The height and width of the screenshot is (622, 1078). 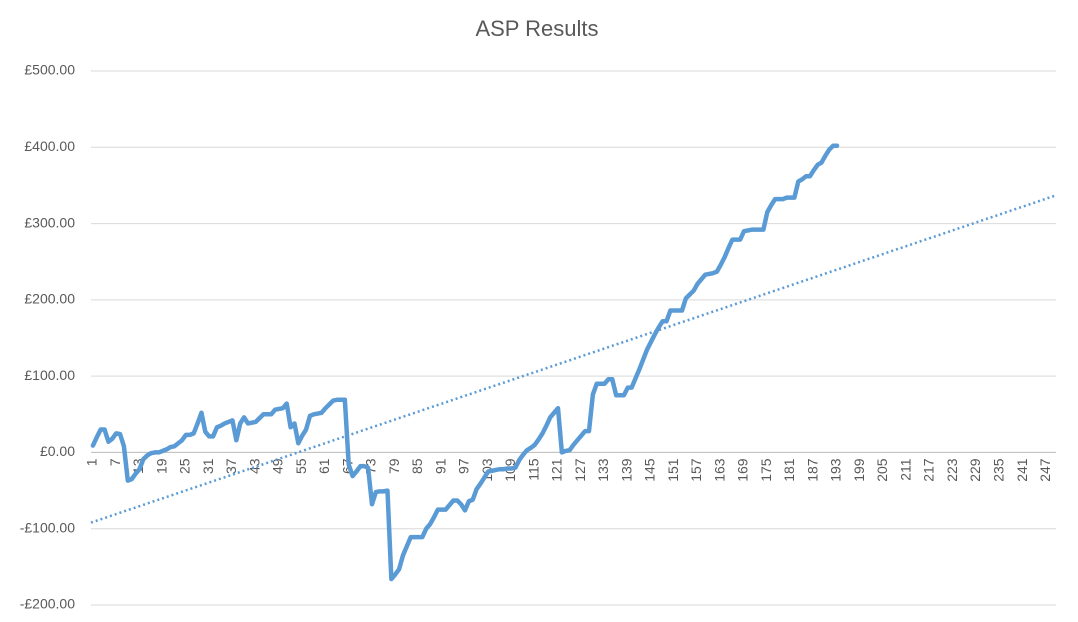 What do you see at coordinates (47, 527) in the screenshot?
I see `y-tick-label: -£100.00` at bounding box center [47, 527].